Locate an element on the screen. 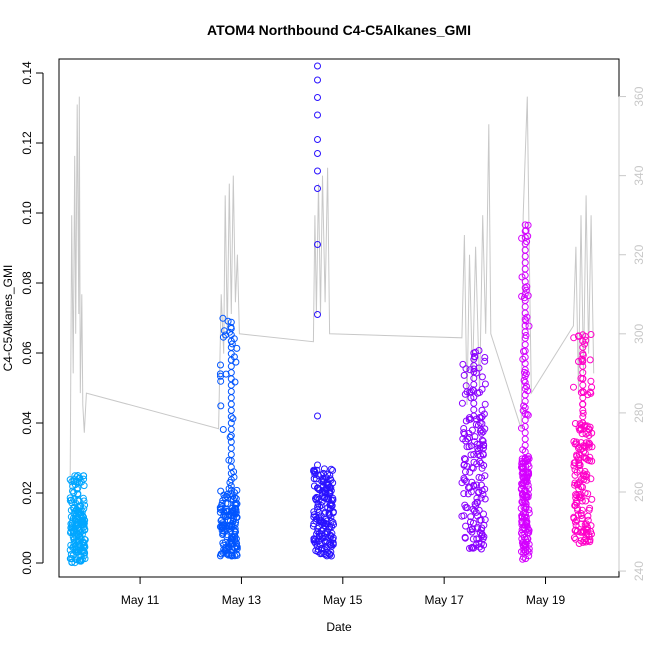  x-tick-label: May 17 is located at coordinates (444, 600).